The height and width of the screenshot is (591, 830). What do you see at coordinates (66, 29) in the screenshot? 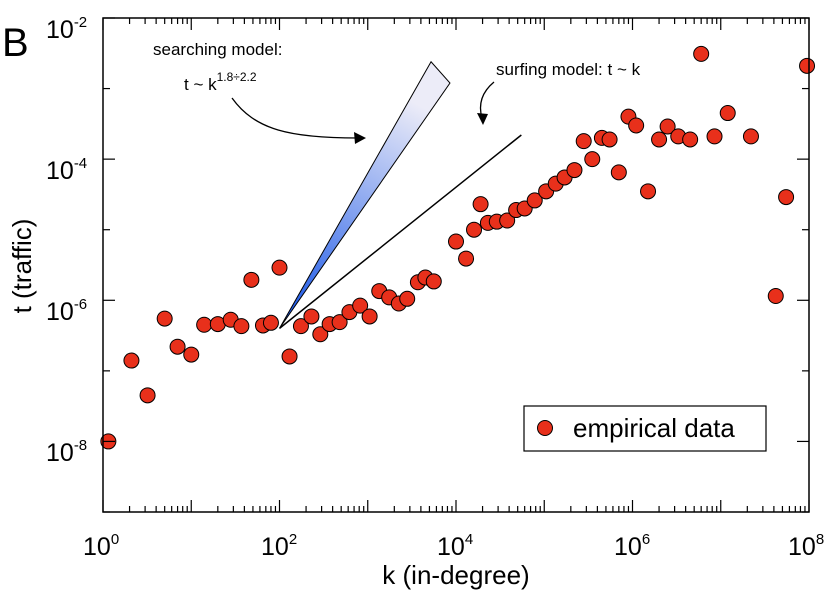
I see `y-tick-label: 10⁻²` at bounding box center [66, 29].